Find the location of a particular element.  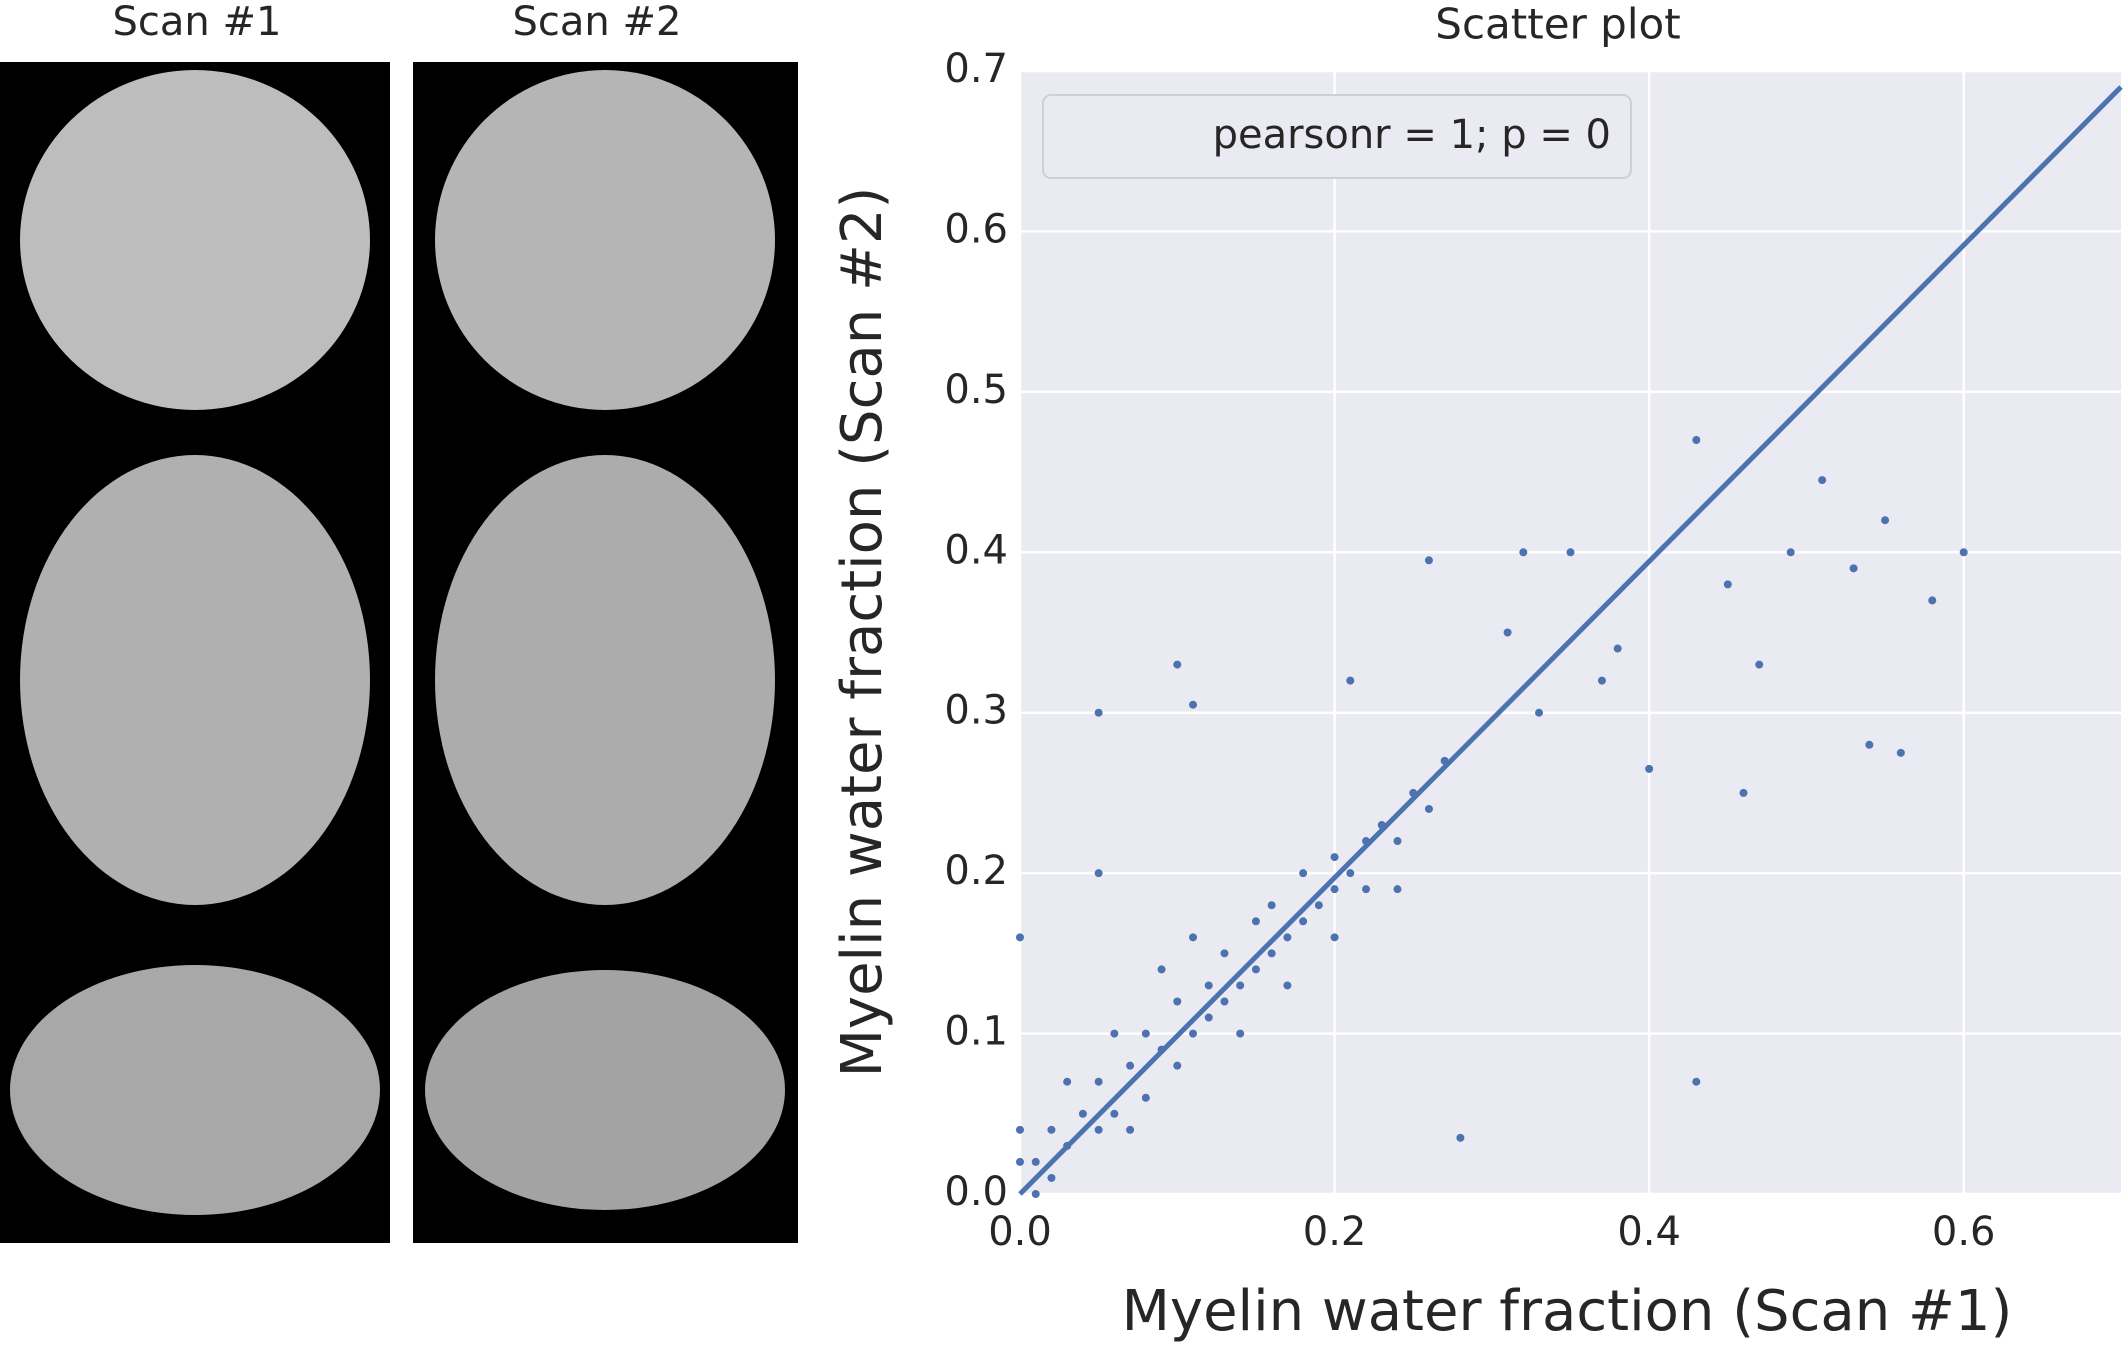

panel-title: Scan #2 is located at coordinates (597, 22).